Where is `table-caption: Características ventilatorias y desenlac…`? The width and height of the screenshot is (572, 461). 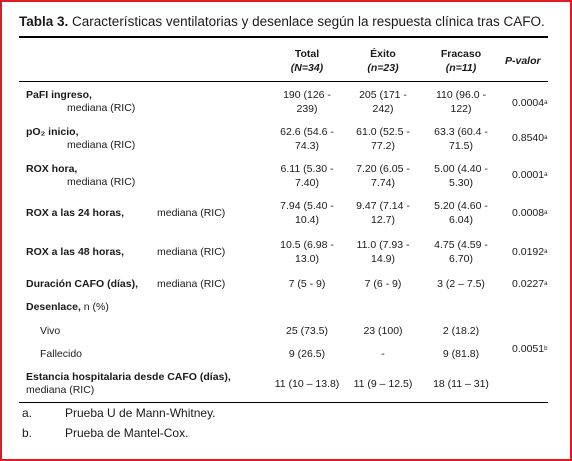 table-caption: Características ventilatorias y desenlac… is located at coordinates (308, 21).